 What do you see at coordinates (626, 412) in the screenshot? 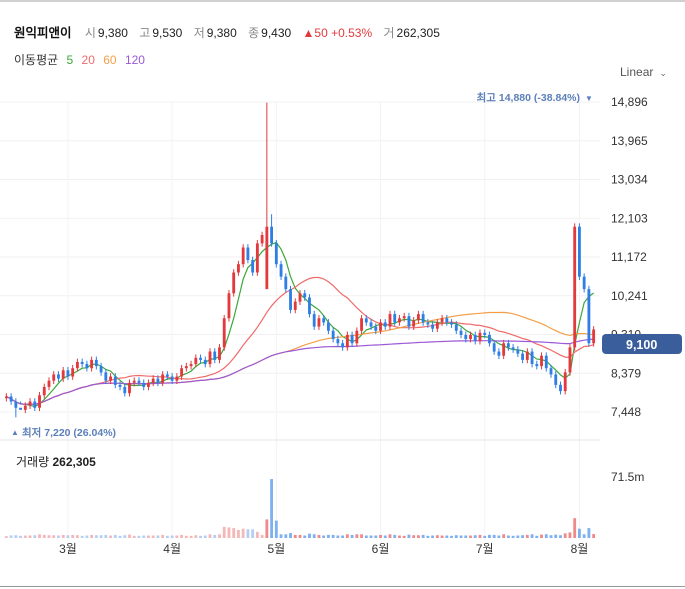
I see `price-tick-label: 7,448` at bounding box center [626, 412].